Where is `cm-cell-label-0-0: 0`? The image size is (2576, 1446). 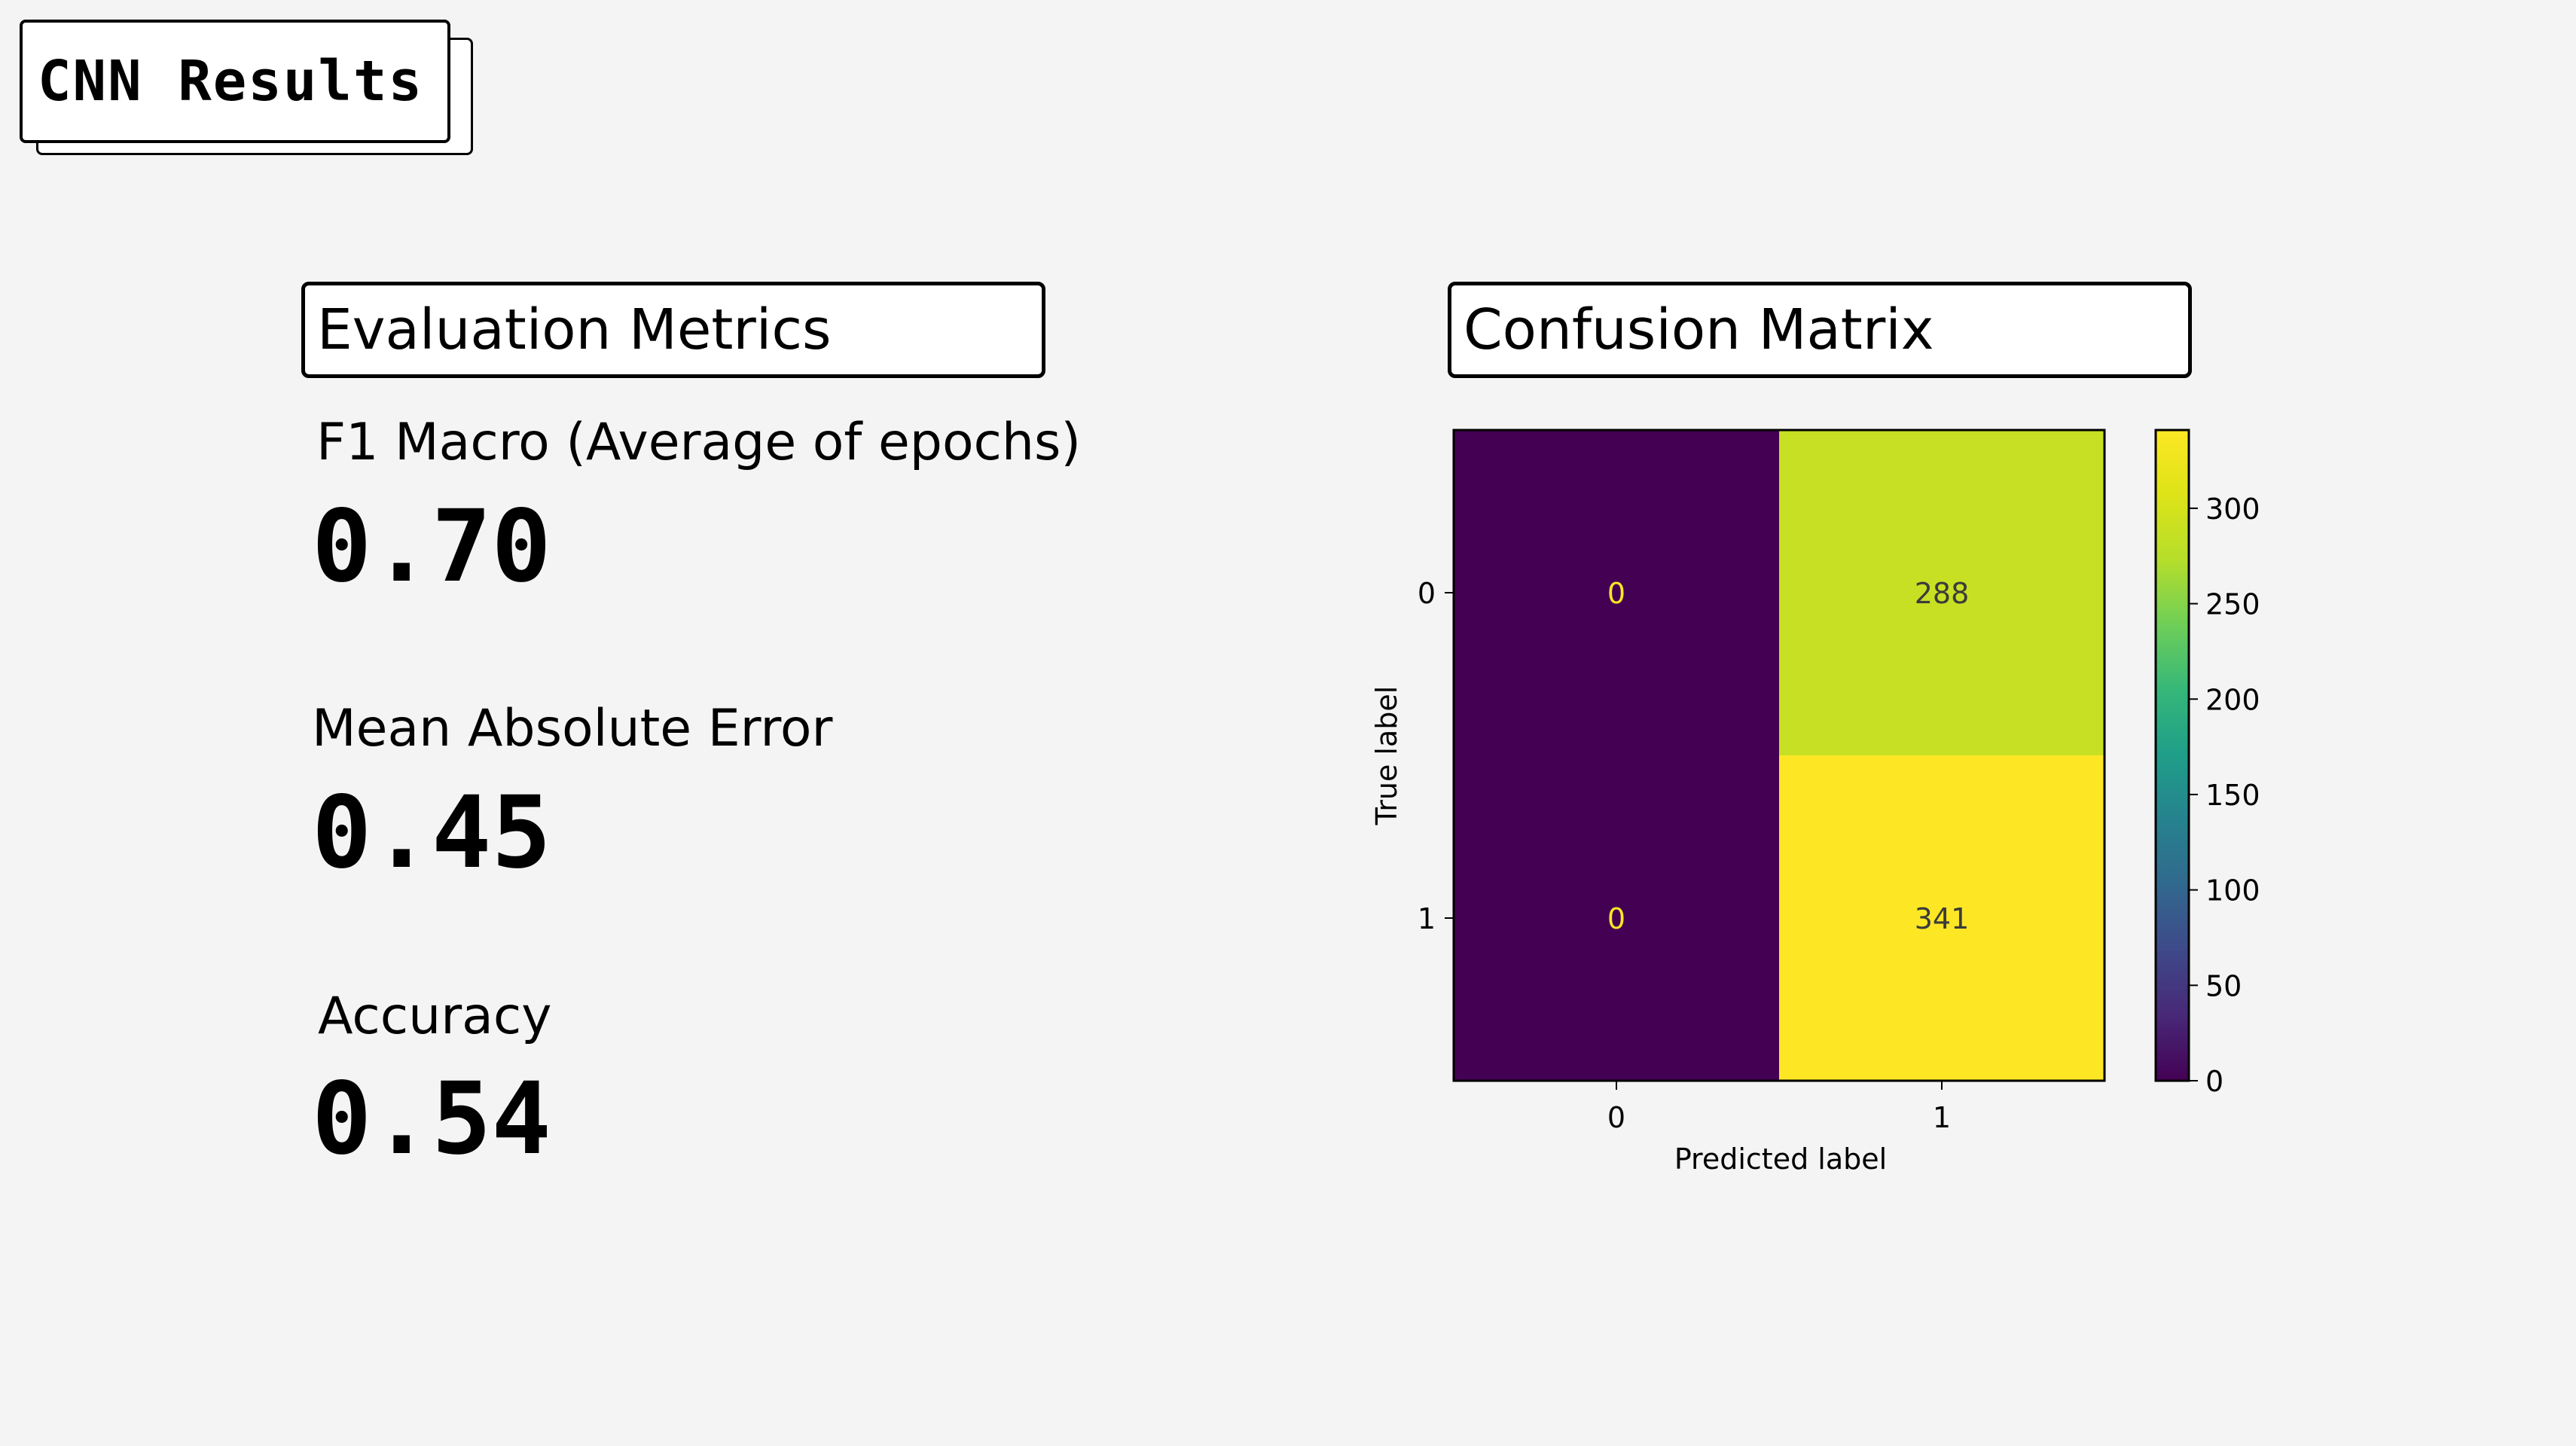
cm-cell-label-0-0: 0 is located at coordinates (1616, 593).